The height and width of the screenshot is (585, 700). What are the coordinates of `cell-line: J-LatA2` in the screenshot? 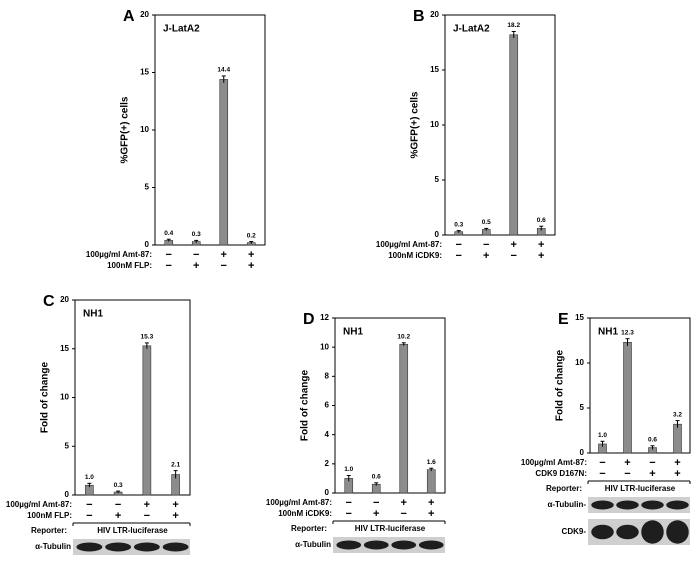 It's located at (471, 29).